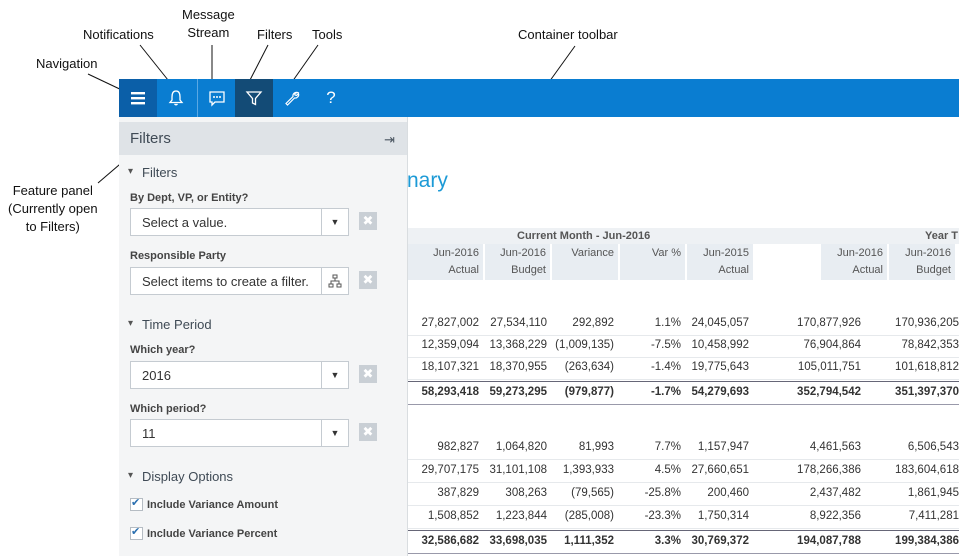  I want to click on hierarchy-icon, so click(334, 281).